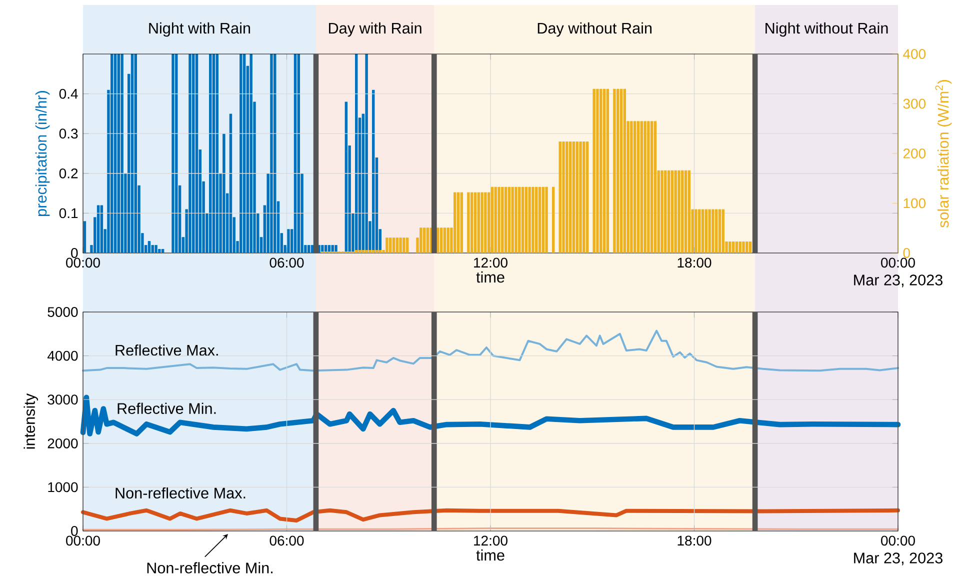 The height and width of the screenshot is (584, 967). I want to click on text: Non-reflective Min., so click(209, 568).